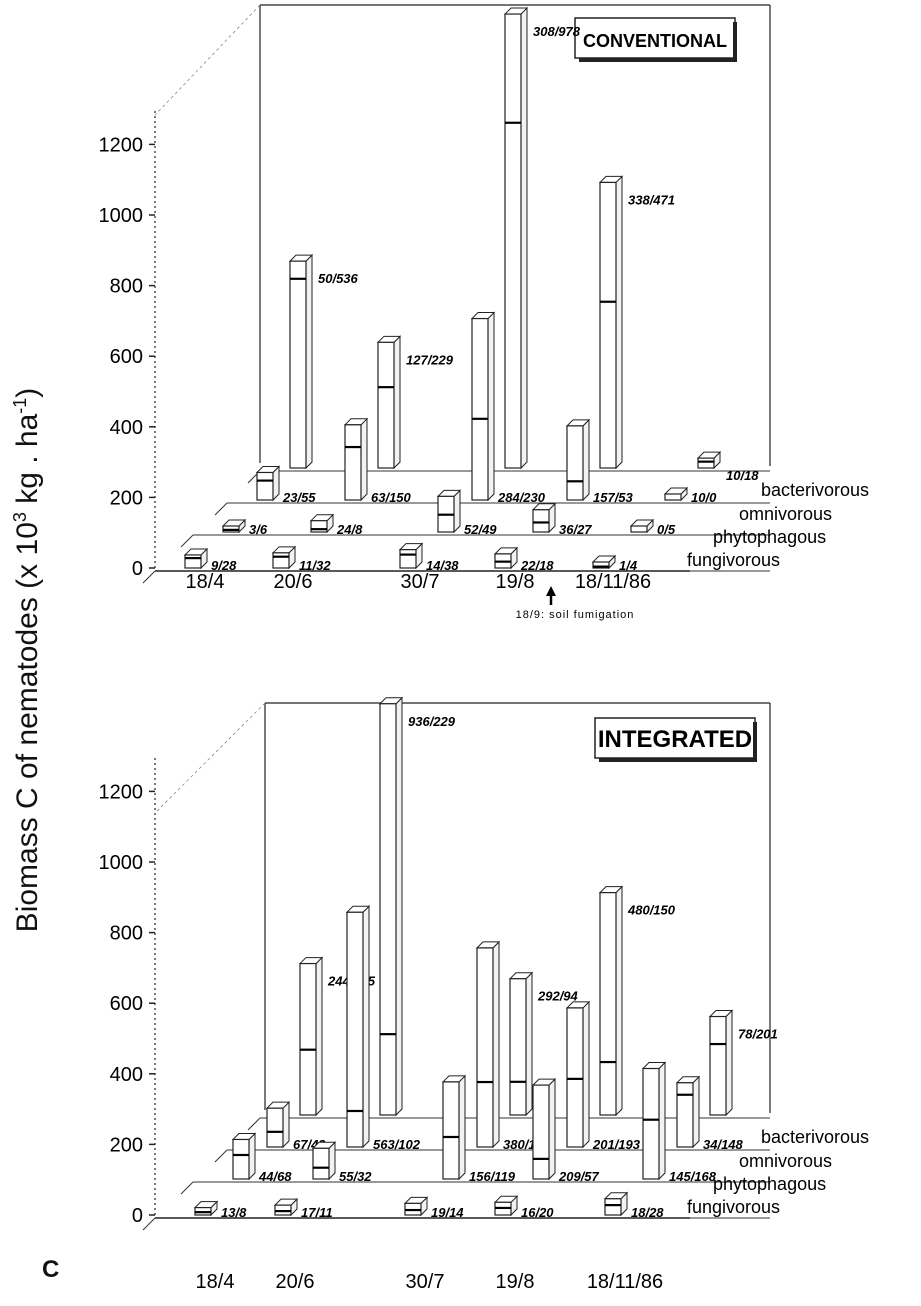 The height and width of the screenshot is (1306, 921). I want to click on bar-fungivorous-conv, so click(281, 560).